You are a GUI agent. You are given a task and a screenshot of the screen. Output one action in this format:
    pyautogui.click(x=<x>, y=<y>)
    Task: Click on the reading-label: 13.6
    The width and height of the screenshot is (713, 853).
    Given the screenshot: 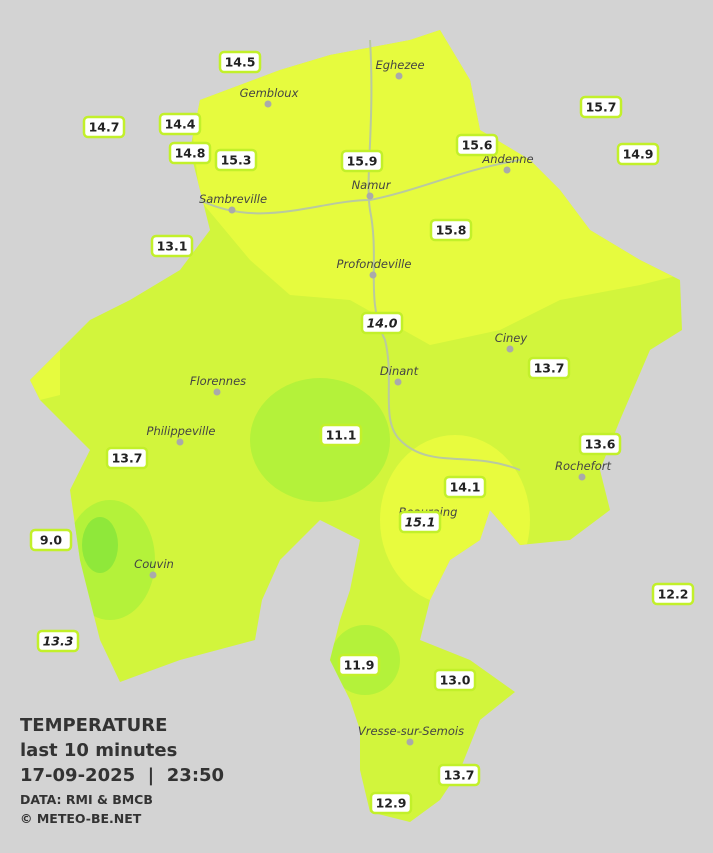 What is the action you would take?
    pyautogui.click(x=600, y=444)
    